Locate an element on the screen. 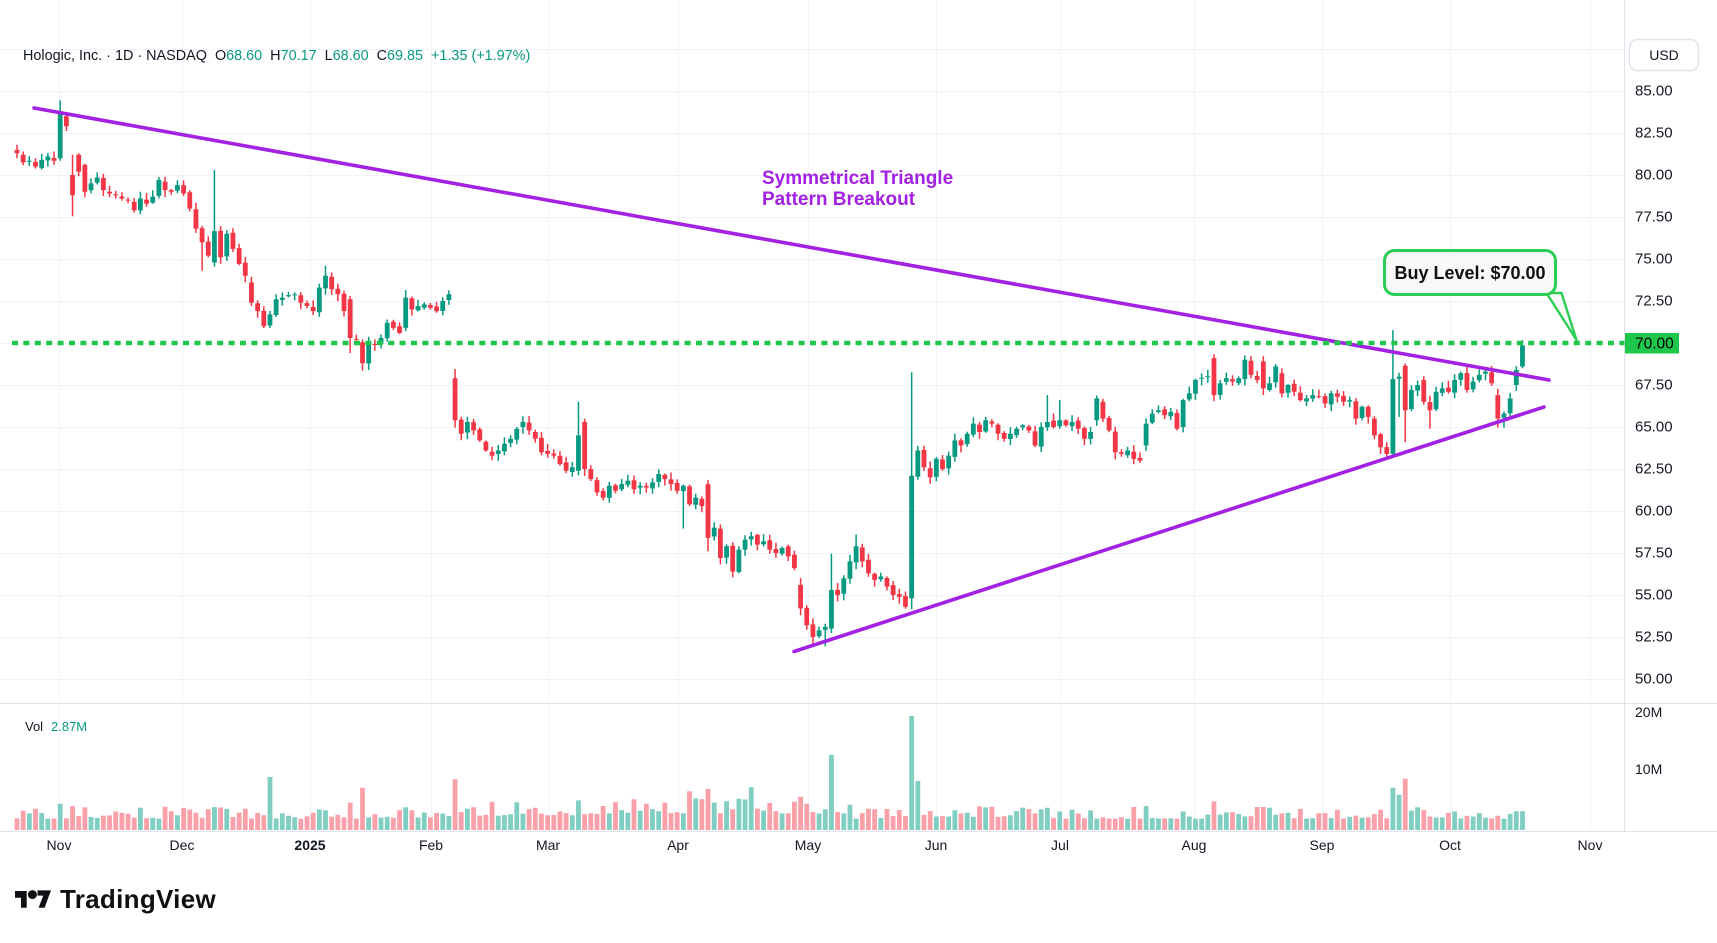 The image size is (1717, 943). svg-text: Buy Level: $70.00 is located at coordinates (1469, 273).